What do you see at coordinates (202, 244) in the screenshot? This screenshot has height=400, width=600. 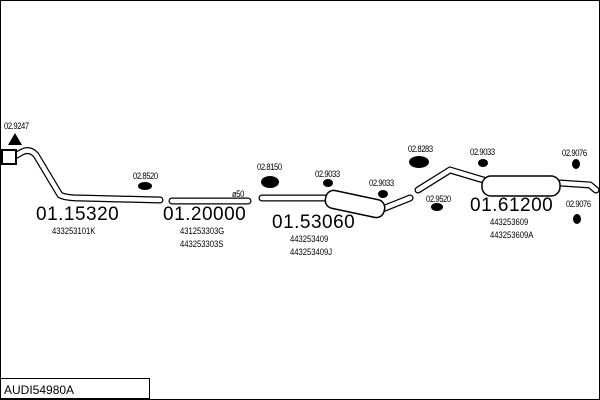 I see `part-ref: 443253303S` at bounding box center [202, 244].